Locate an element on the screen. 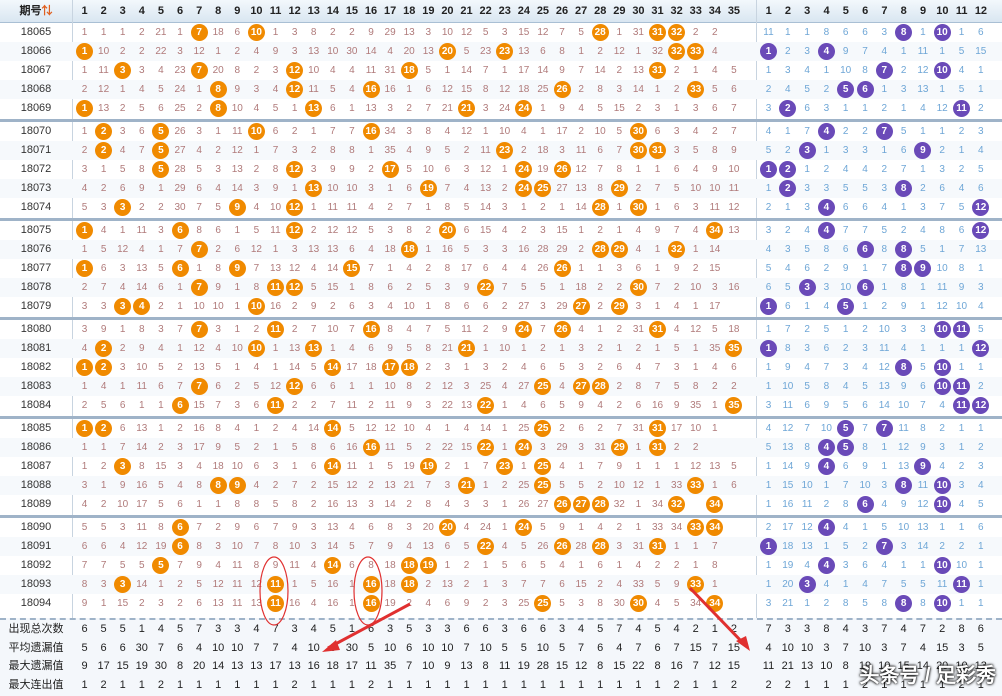 Image resolution: width=1002 pixels, height=696 pixels. front-ball: 21 is located at coordinates (466, 108).